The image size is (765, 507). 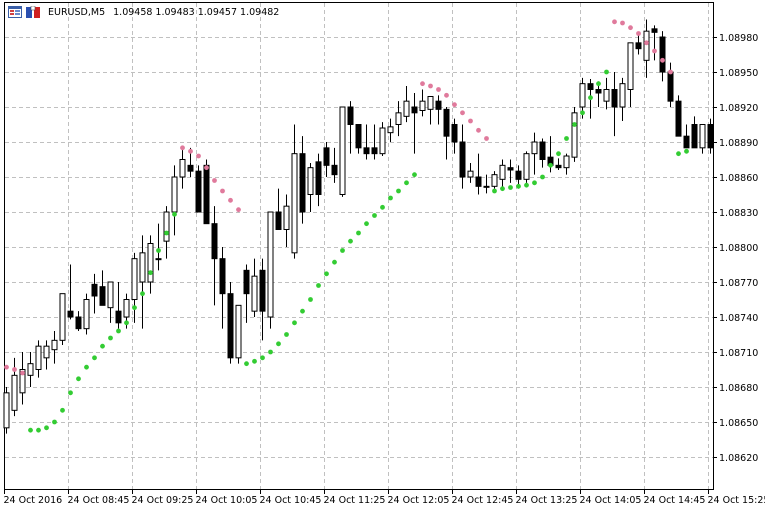 I want to click on chart-window-icon, so click(x=15, y=12).